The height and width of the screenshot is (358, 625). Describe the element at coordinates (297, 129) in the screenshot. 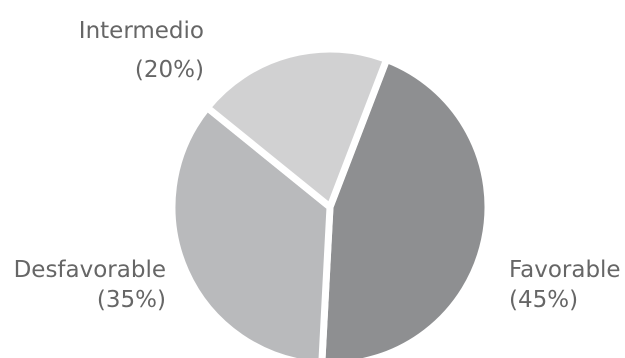

I see `pie-slice-intermedio` at that location.